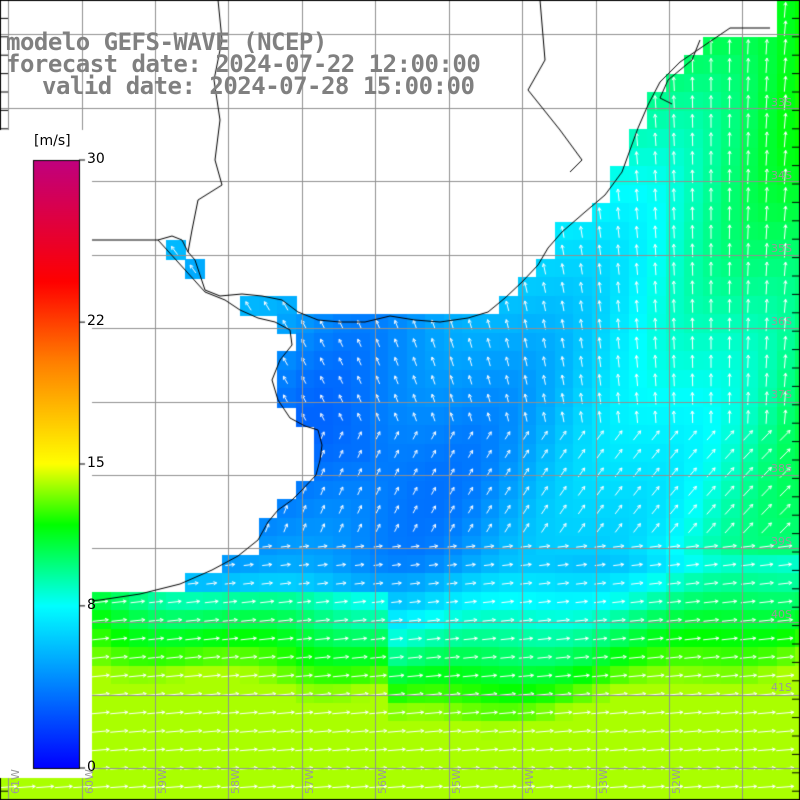 The image size is (800, 800). What do you see at coordinates (781, 468) in the screenshot?
I see `lat-label-38S: 38S` at bounding box center [781, 468].